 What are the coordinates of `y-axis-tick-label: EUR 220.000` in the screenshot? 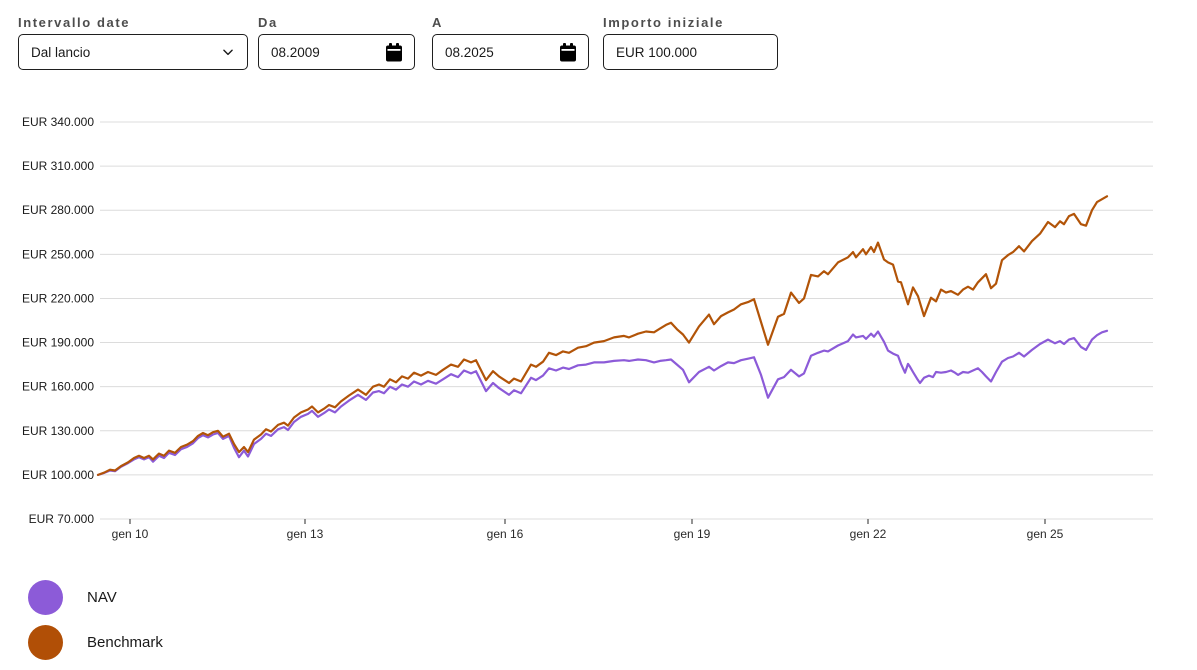 It's located at (58, 298).